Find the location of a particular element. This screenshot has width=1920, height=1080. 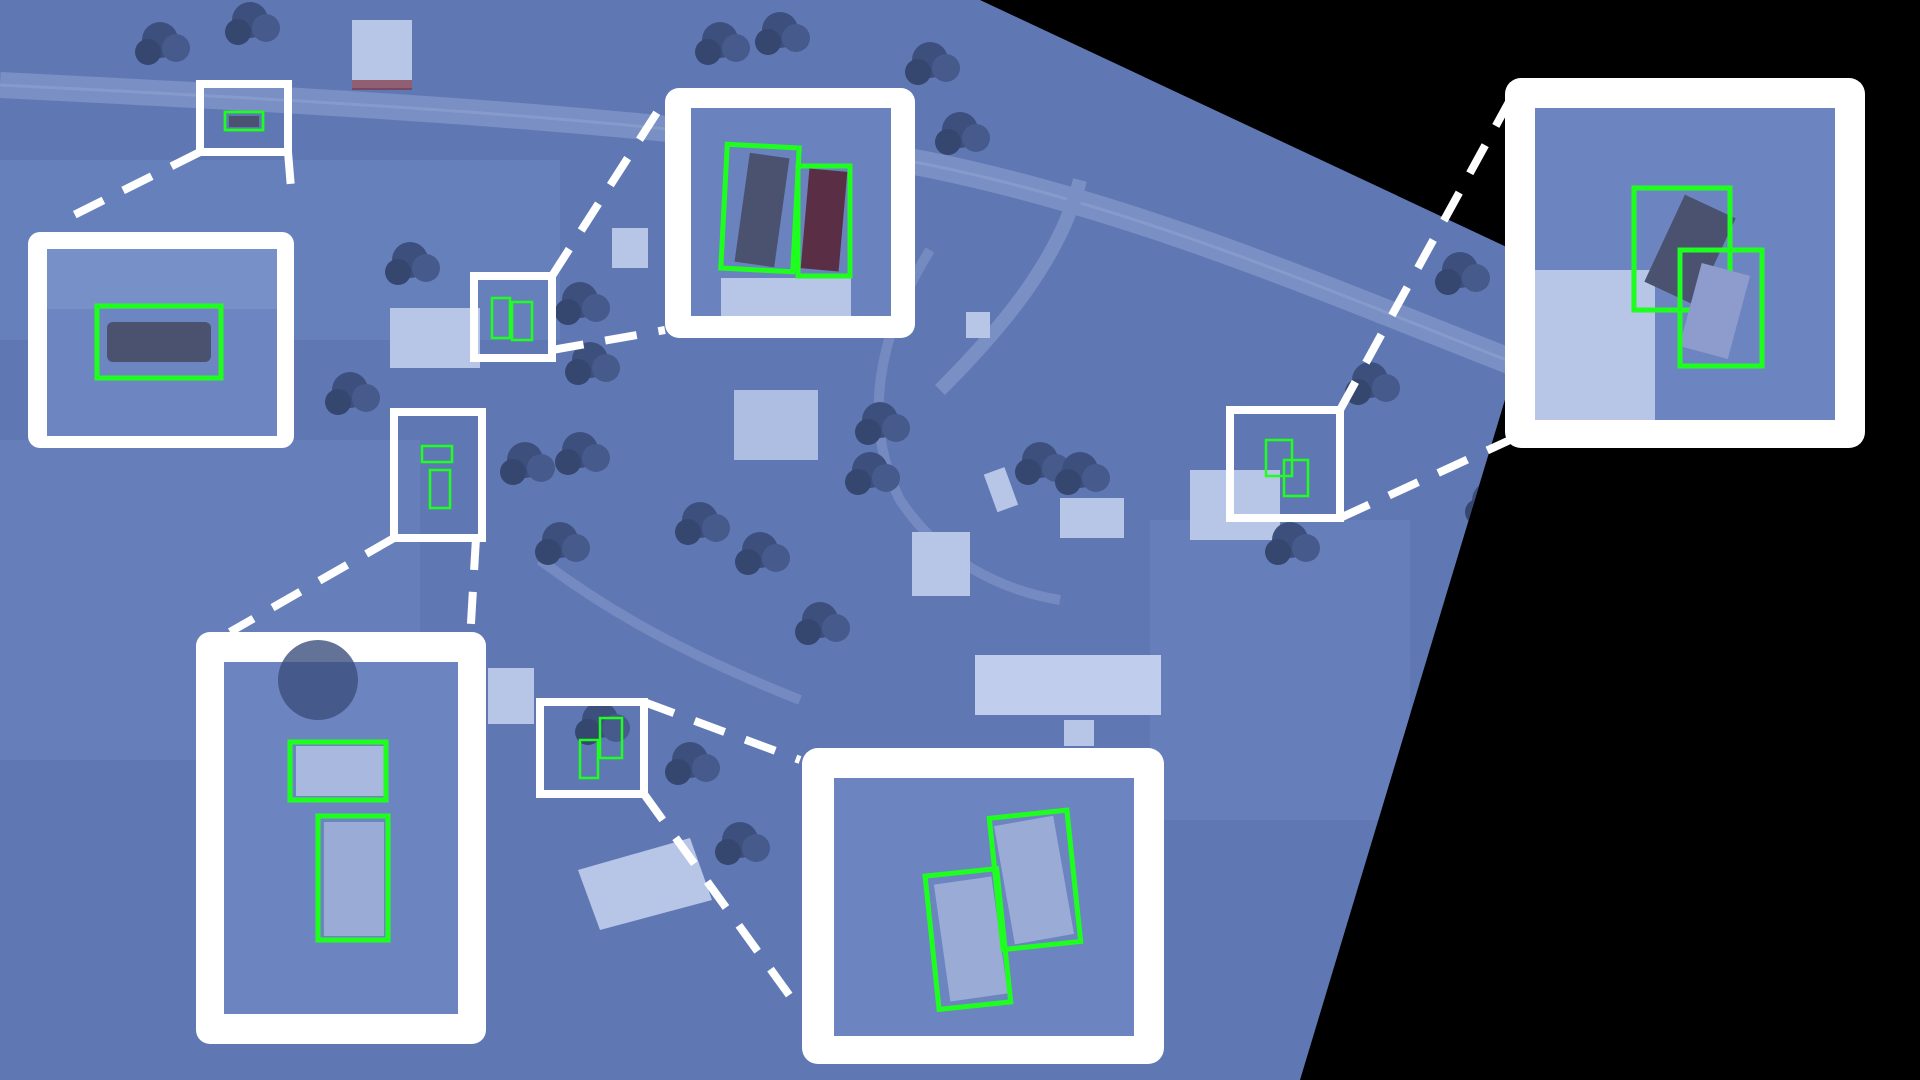

car-zoom is located at coordinates (159, 342).